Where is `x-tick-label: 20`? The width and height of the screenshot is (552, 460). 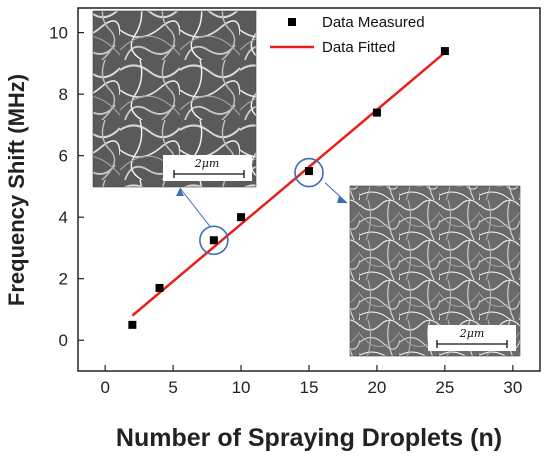 x-tick-label: 20 is located at coordinates (376, 387).